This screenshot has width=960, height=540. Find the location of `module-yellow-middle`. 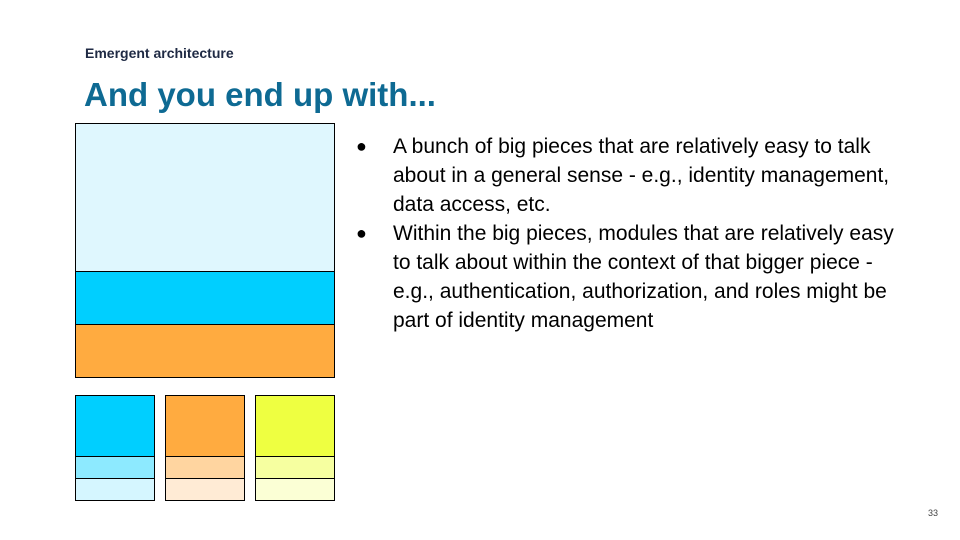

module-yellow-middle is located at coordinates (295, 467).